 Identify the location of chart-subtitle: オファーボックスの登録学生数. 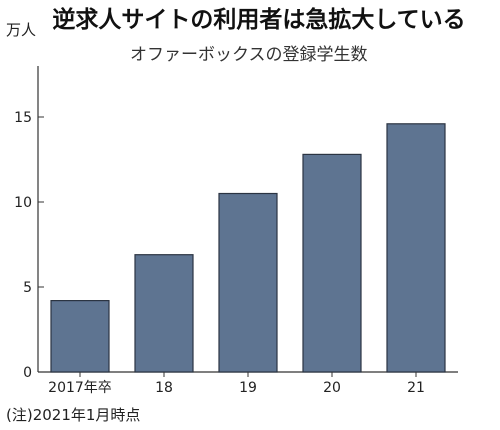
(249, 55).